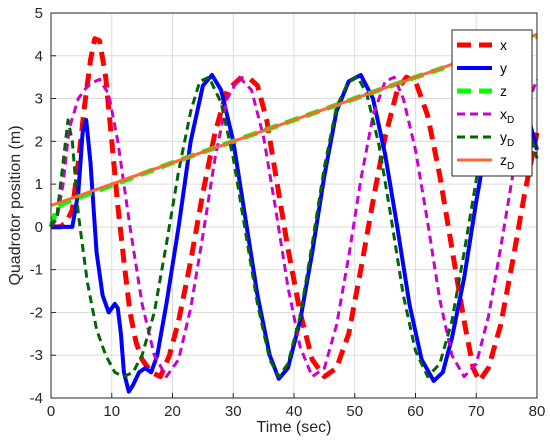  I want to click on legend-label-y: y, so click(503, 68).